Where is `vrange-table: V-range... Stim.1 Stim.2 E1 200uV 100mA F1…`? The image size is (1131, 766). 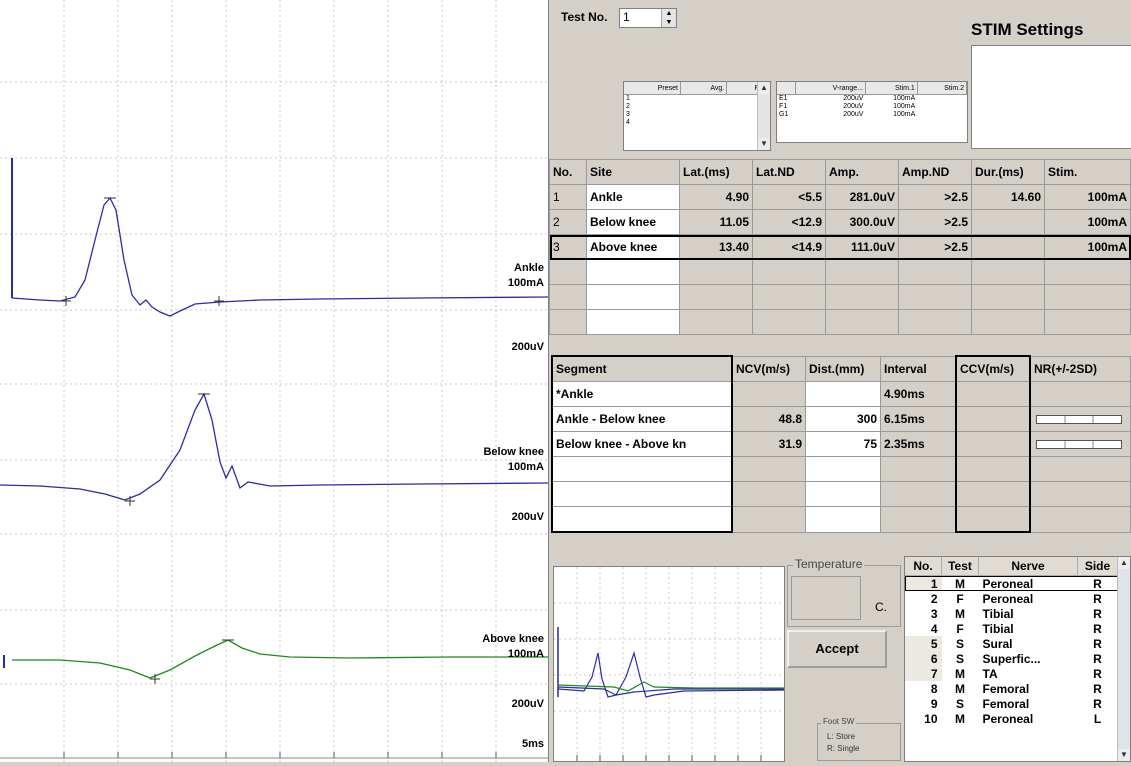
vrange-table: V-range... Stim.1 Stim.2 E1 200uV 100mA F1… is located at coordinates (872, 112).